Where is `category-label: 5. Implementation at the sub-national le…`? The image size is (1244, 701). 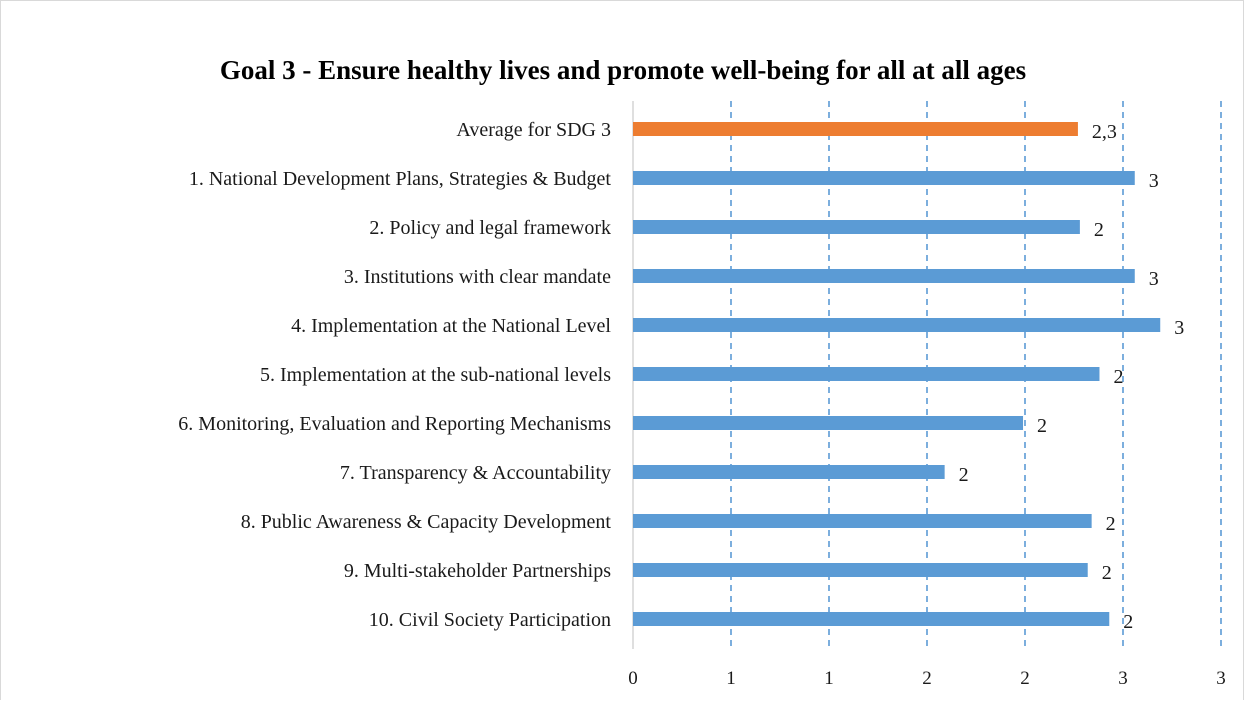 category-label: 5. Implementation at the sub-national le… is located at coordinates (435, 375).